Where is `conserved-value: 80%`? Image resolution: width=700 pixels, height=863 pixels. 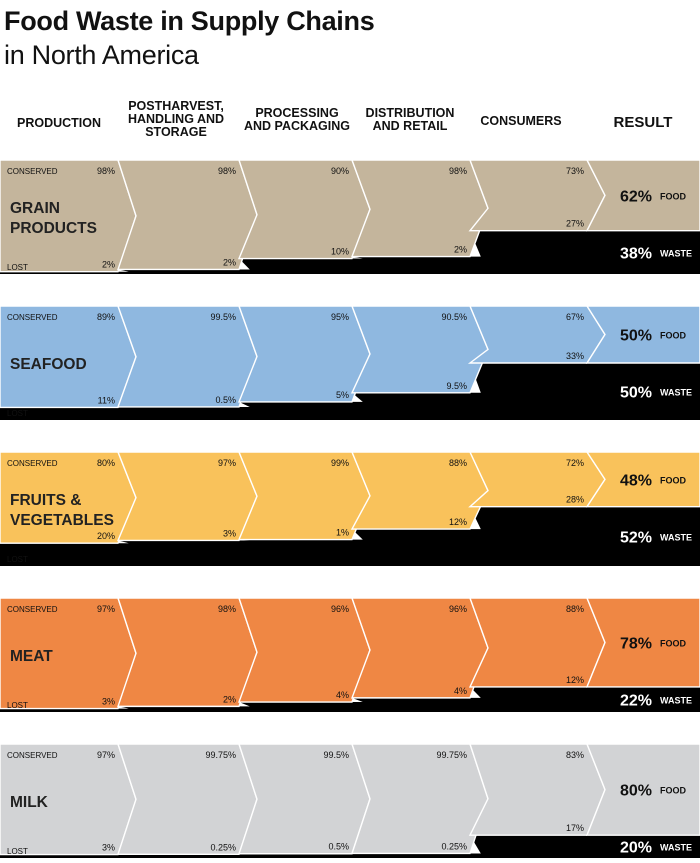
conserved-value: 80% is located at coordinates (106, 463).